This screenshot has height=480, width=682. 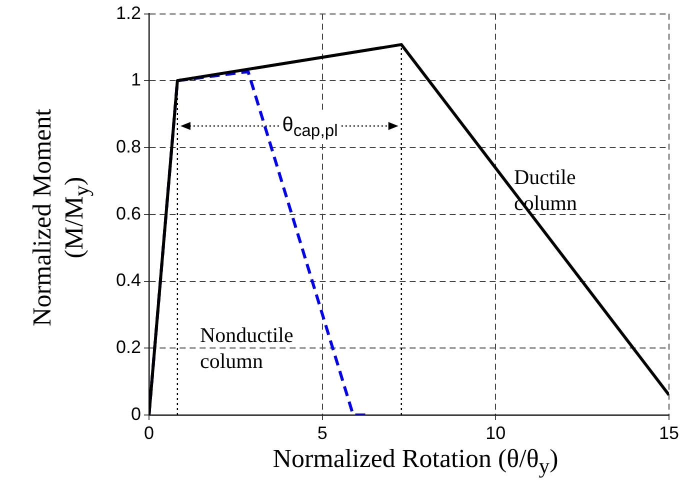 I want to click on y-tick-label: 0.6, so click(x=128, y=213).